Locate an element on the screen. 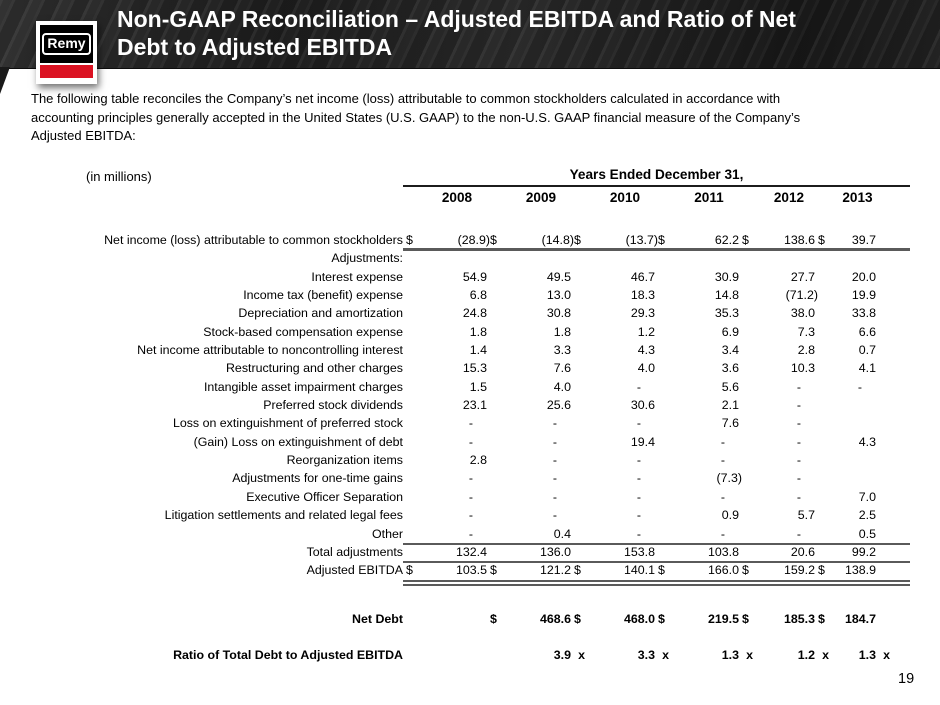 This screenshot has width=940, height=705. row-label: Stock-based compensation expense is located at coordinates (303, 331).